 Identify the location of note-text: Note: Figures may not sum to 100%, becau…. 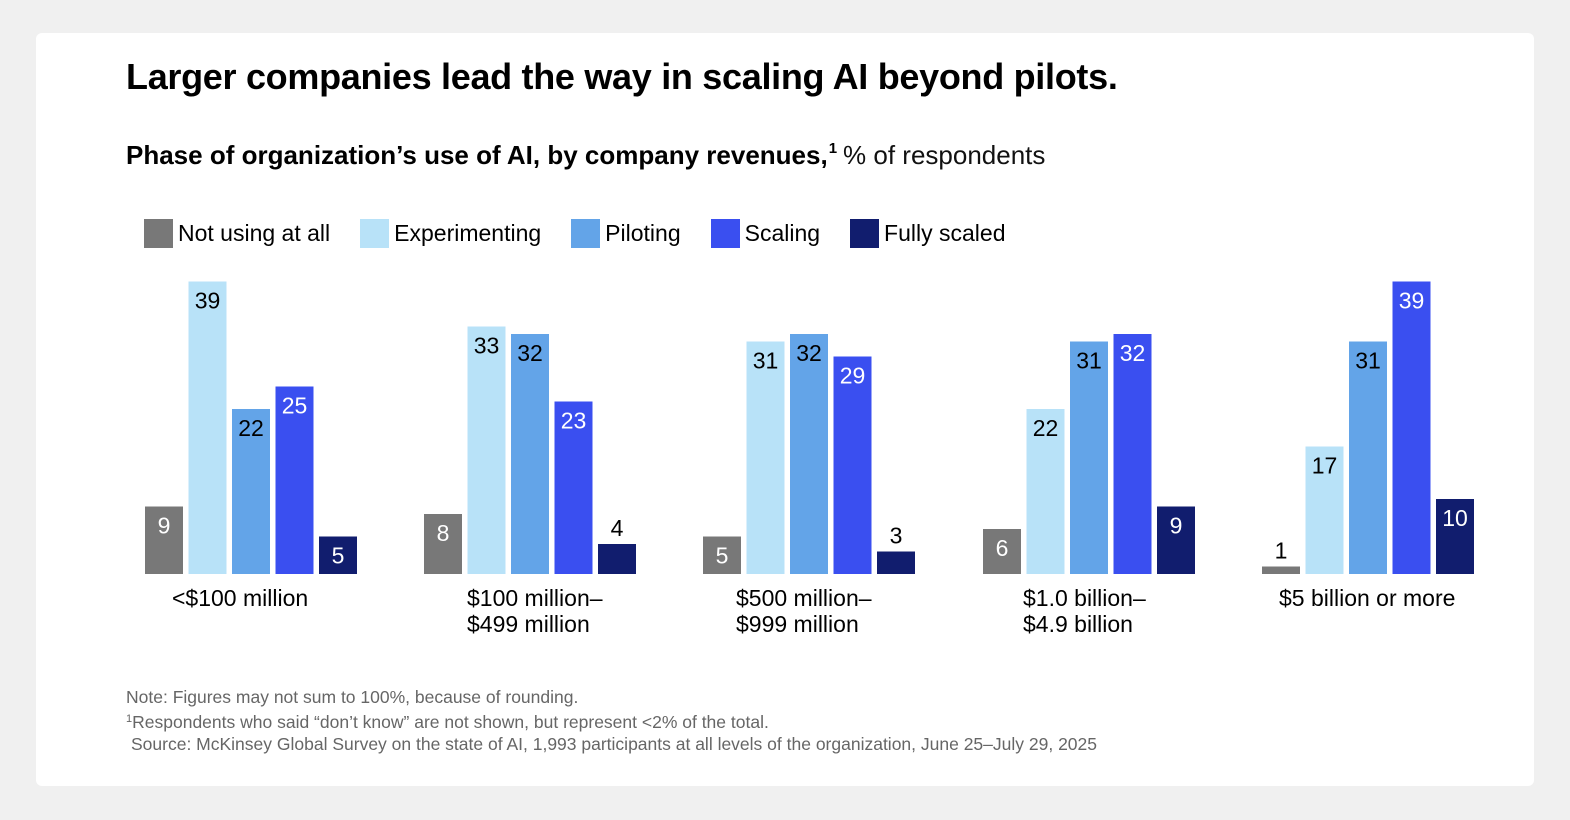
(352, 697).